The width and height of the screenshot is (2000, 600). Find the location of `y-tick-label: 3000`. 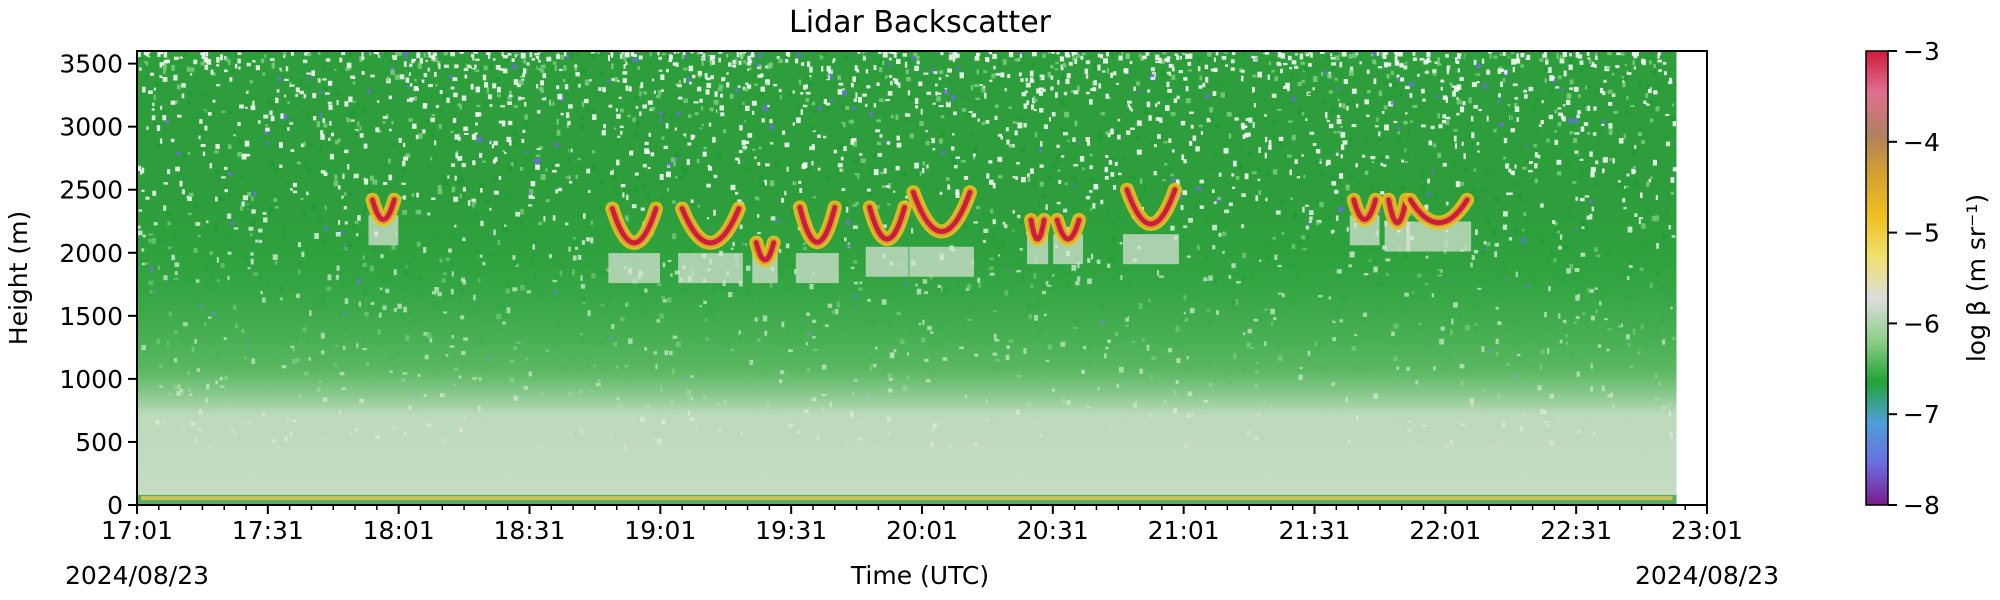

y-tick-label: 3000 is located at coordinates (91, 127).